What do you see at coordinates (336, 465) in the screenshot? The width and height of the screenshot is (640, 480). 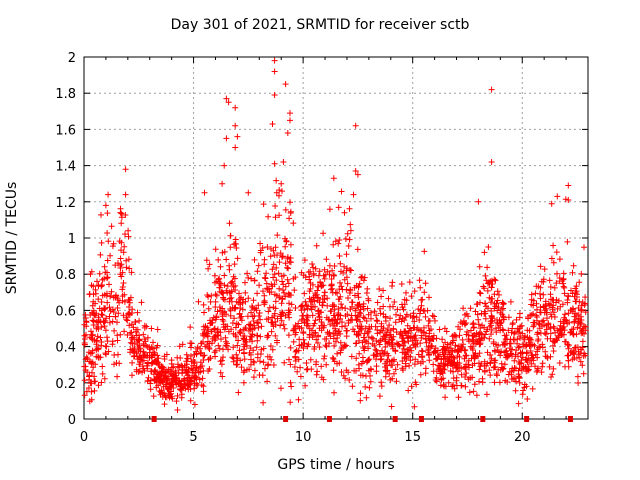 I see `x-axis-label: GPS time / hours` at bounding box center [336, 465].